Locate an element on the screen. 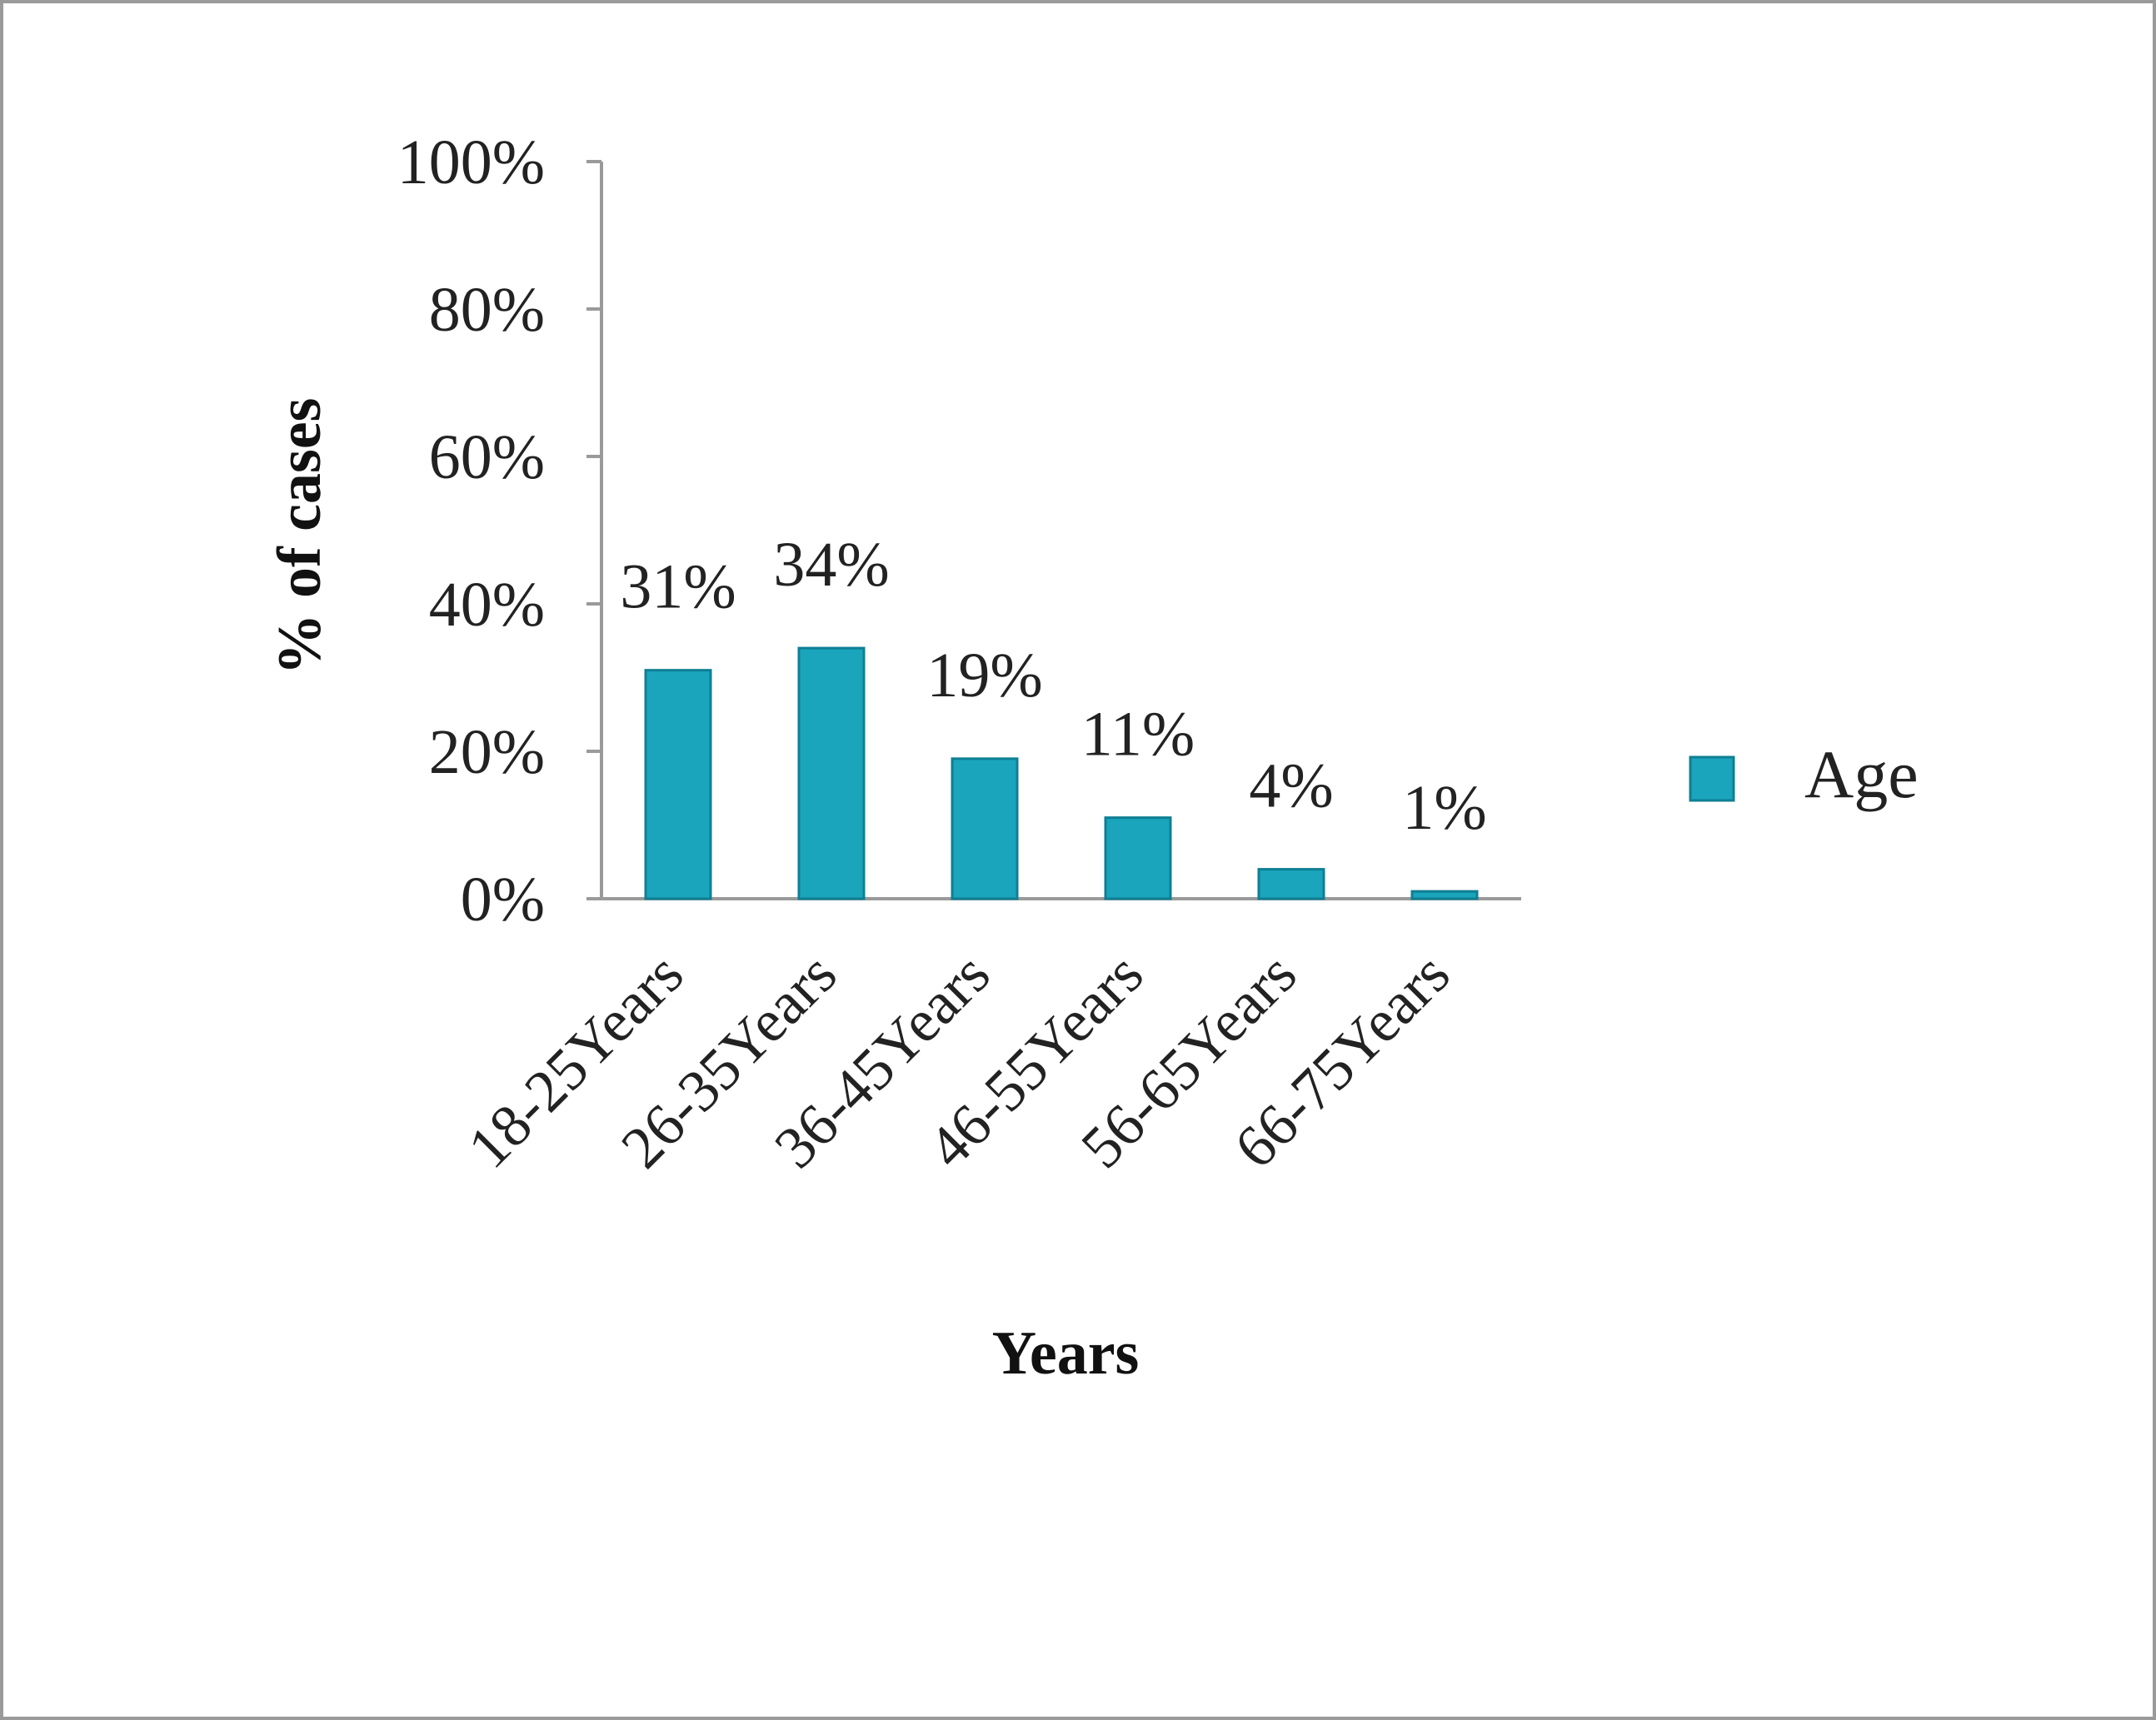  data-labels: 31% 34% 19% 11% 4% 1% is located at coordinates (1053, 686).